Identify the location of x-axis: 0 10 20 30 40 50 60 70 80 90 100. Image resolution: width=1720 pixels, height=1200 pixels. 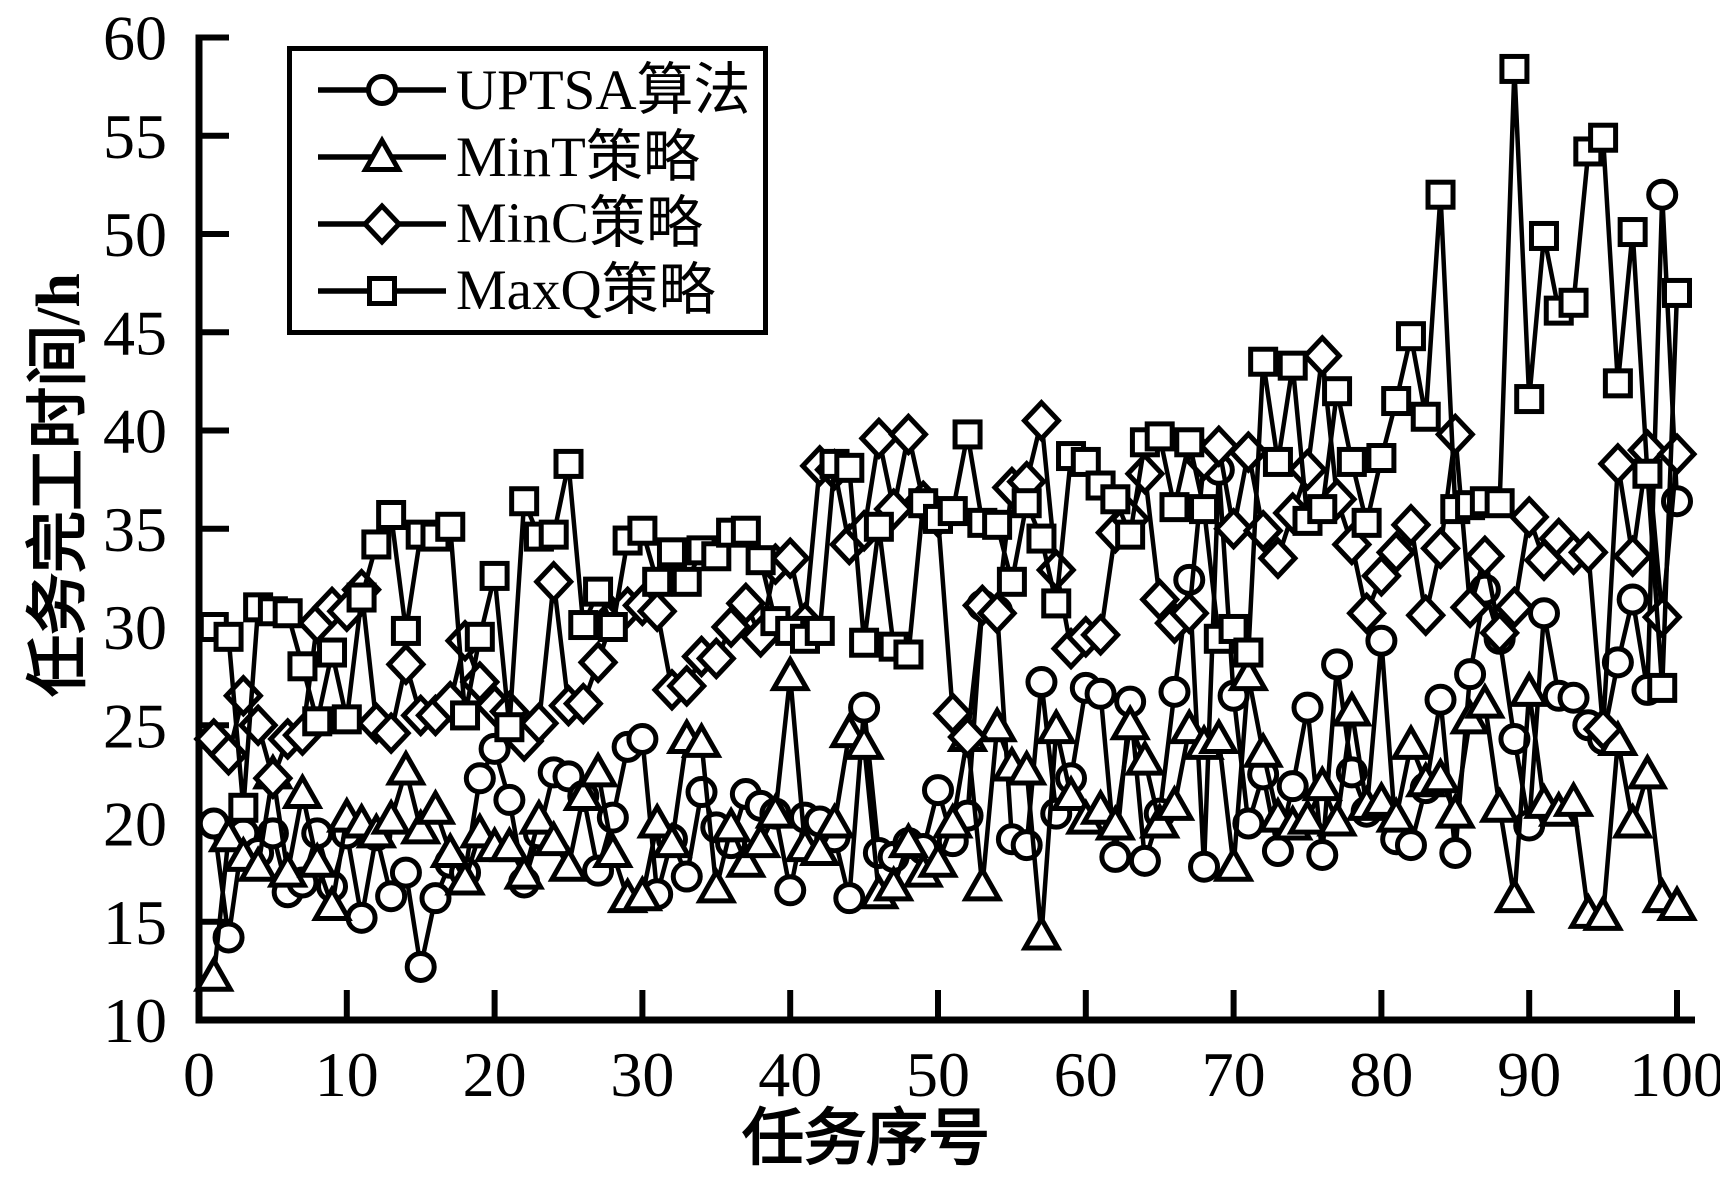
(951, 1050).